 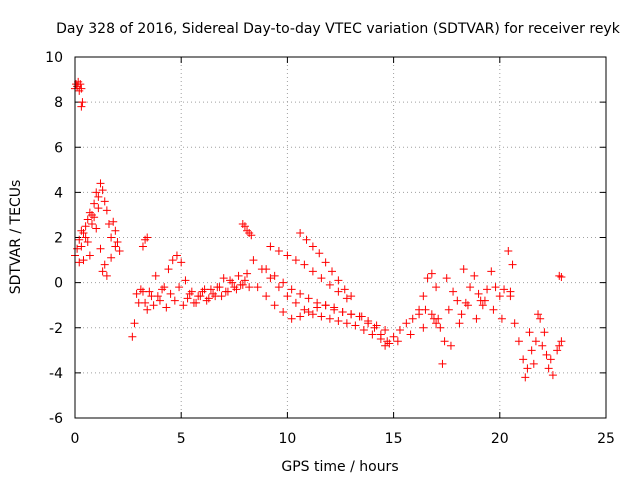 I want to click on y-tick-label: 2, so click(x=58, y=239).